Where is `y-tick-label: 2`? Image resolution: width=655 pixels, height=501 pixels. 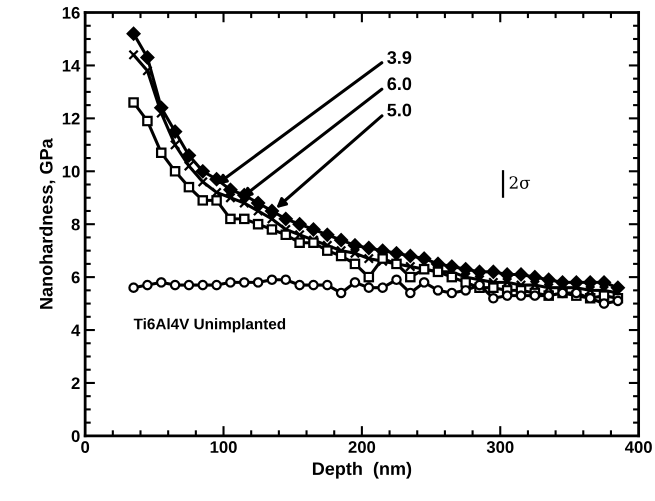 y-tick-label: 2 is located at coordinates (76, 383).